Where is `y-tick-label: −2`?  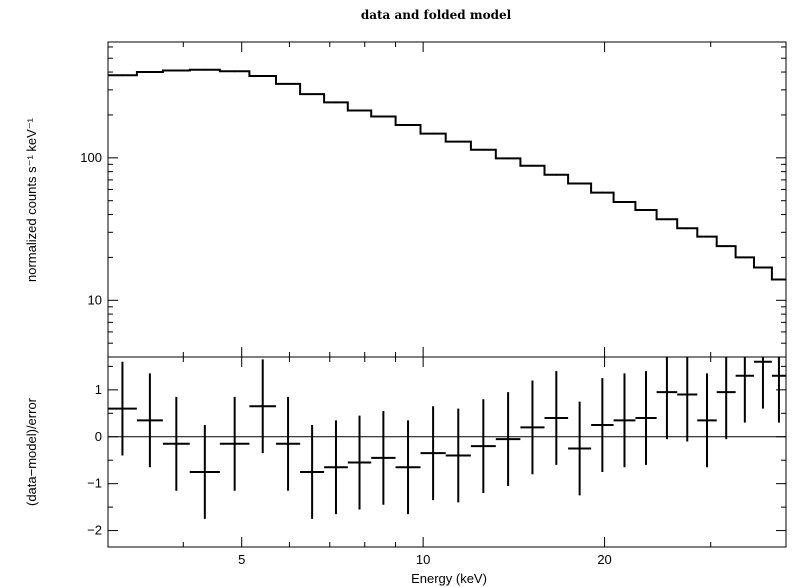 y-tick-label: −2 is located at coordinates (94, 530).